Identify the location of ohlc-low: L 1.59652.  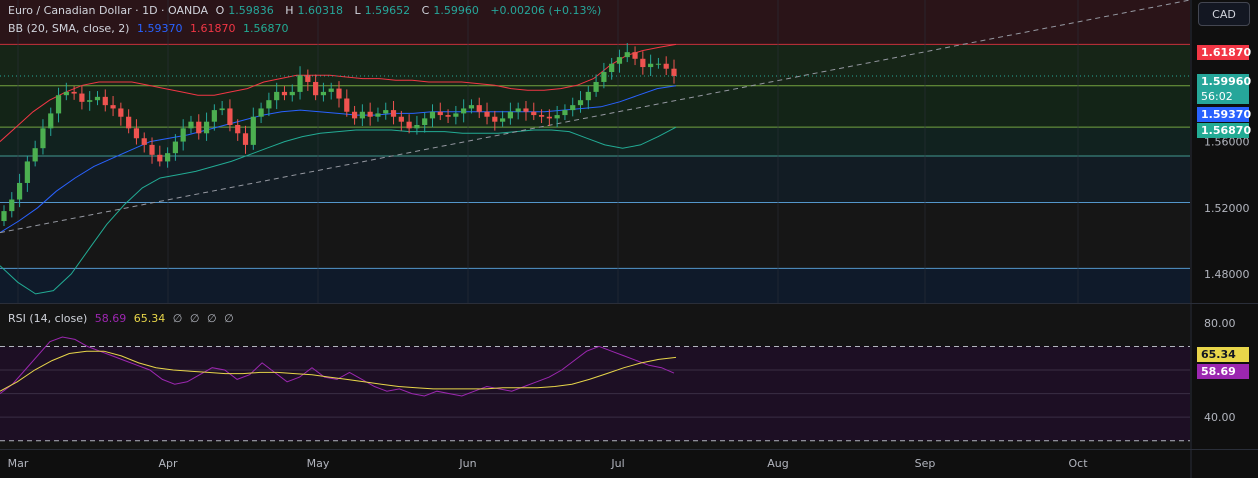
(382, 10).